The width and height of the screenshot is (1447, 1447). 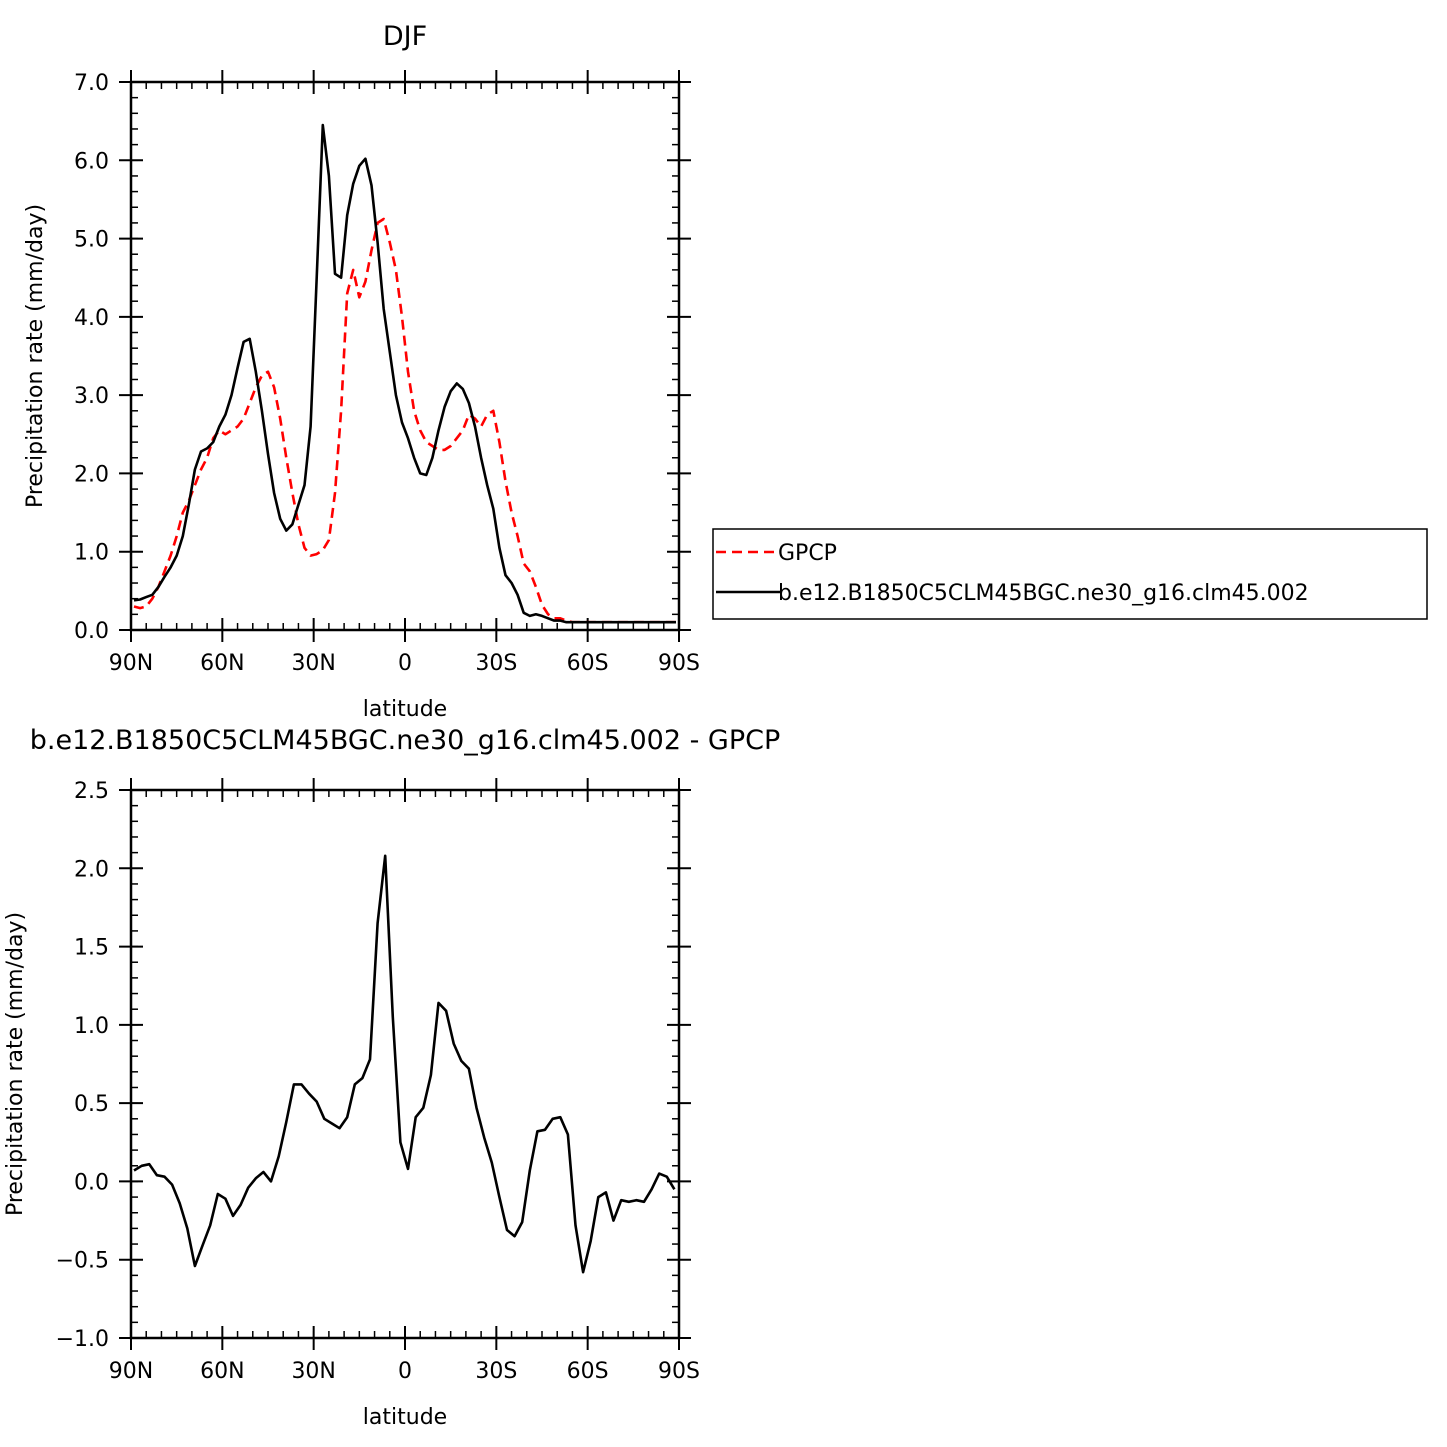 What do you see at coordinates (496, 1371) in the screenshot?
I see `chart2-x-tick-label: 30S` at bounding box center [496, 1371].